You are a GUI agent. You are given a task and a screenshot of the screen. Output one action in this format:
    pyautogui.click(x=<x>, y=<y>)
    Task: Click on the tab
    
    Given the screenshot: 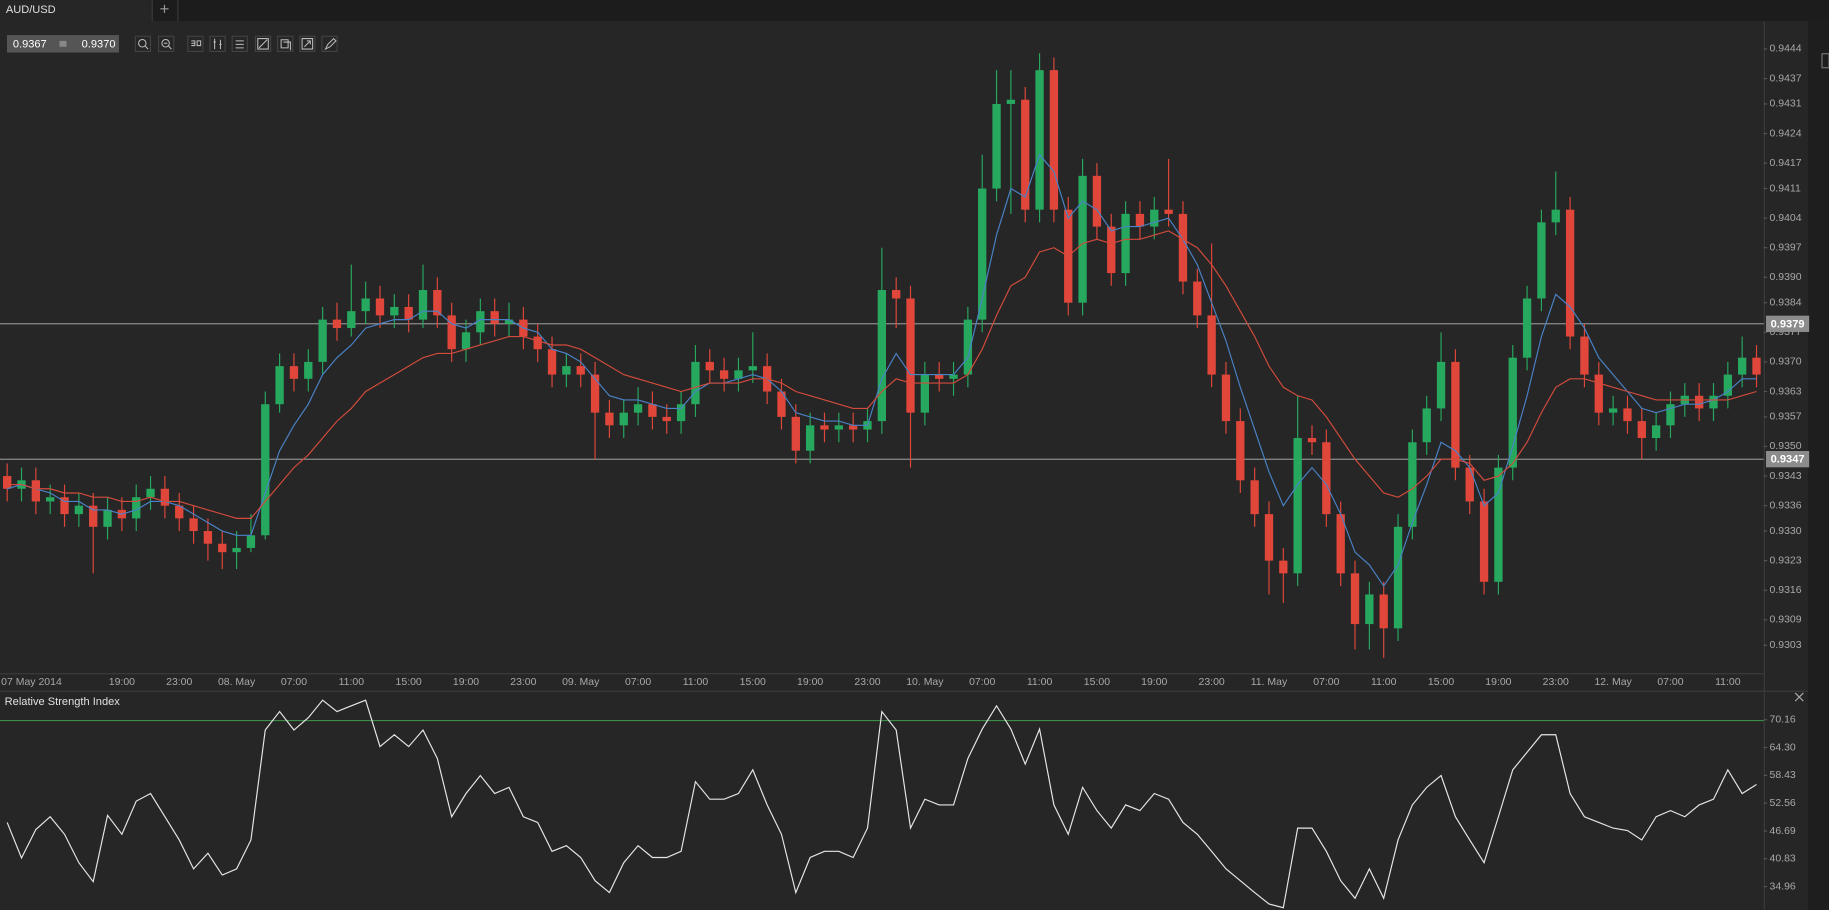 What is the action you would take?
    pyautogui.click(x=76, y=11)
    